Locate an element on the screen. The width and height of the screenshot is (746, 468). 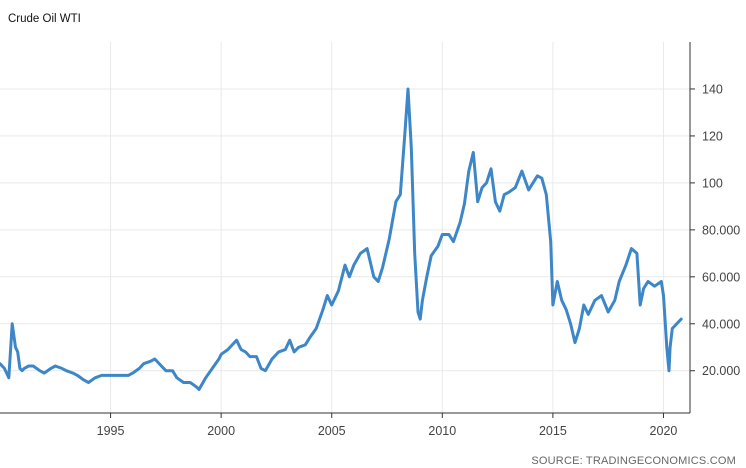
x-tick-label: 2010 is located at coordinates (442, 431).